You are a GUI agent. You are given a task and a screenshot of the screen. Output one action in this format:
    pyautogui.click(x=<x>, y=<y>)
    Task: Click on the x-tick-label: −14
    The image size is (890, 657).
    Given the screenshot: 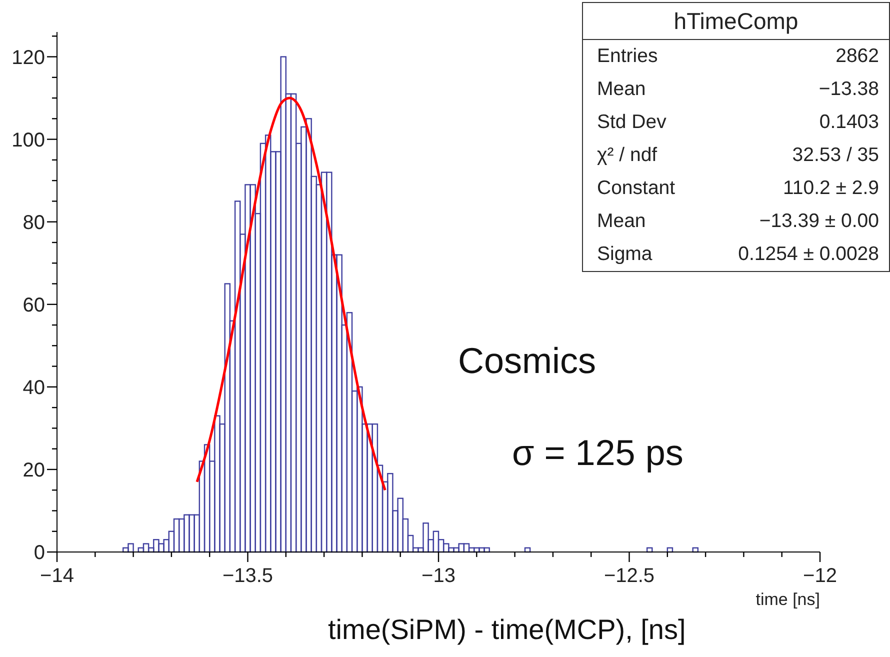 What is the action you would take?
    pyautogui.click(x=57, y=576)
    